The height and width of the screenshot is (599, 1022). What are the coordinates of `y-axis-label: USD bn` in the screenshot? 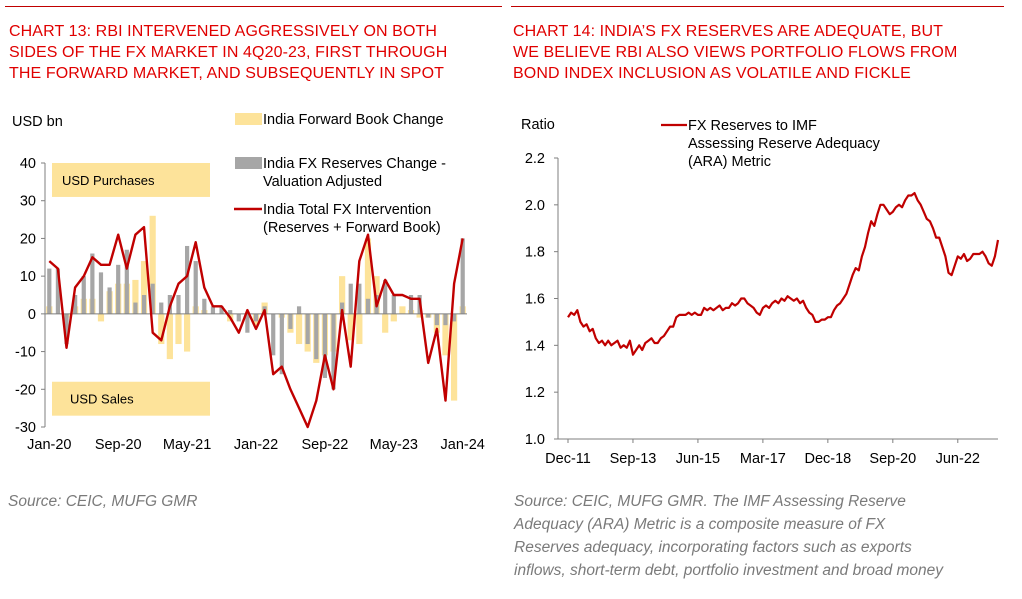 It's located at (37, 122).